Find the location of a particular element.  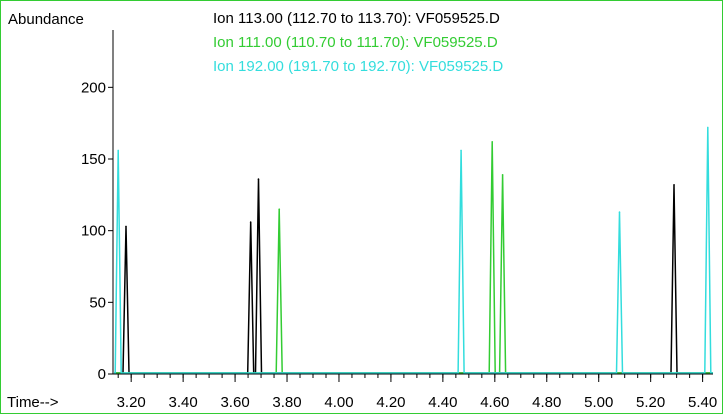

x-tick-label: 5.40 is located at coordinates (702, 402).